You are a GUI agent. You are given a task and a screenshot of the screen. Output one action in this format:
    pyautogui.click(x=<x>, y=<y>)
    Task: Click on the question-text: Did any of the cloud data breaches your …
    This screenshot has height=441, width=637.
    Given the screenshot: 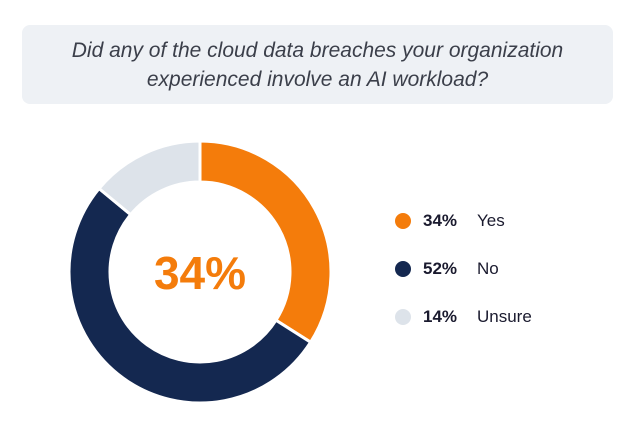 What is the action you would take?
    pyautogui.click(x=317, y=64)
    